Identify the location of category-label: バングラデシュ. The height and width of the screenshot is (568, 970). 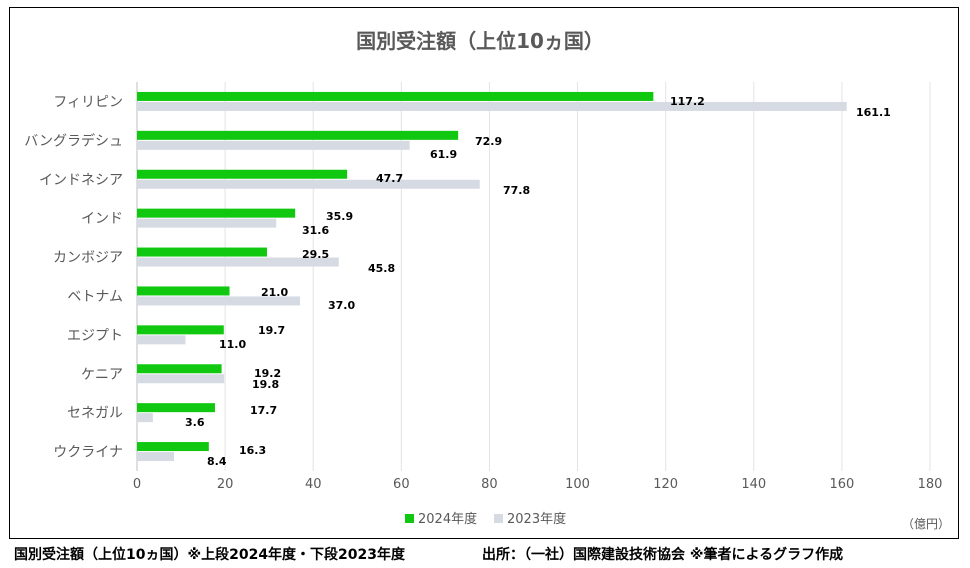
(73, 140).